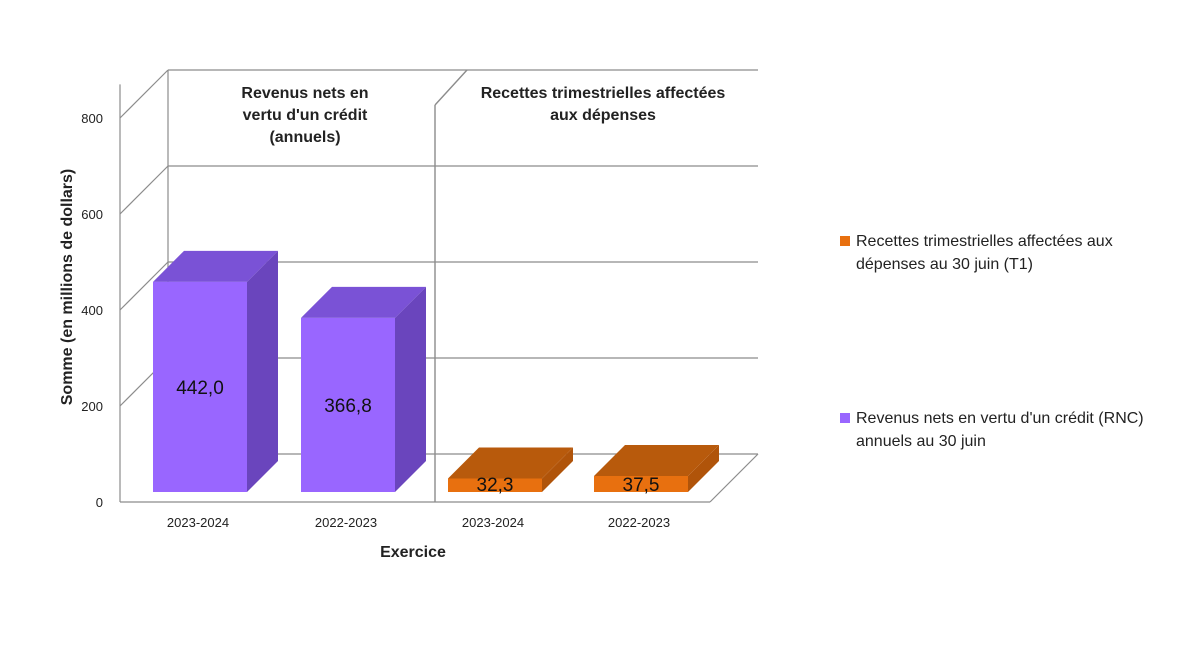 This screenshot has width=1200, height=669. Describe the element at coordinates (92, 118) in the screenshot. I see `y-tick-label: 800` at that location.